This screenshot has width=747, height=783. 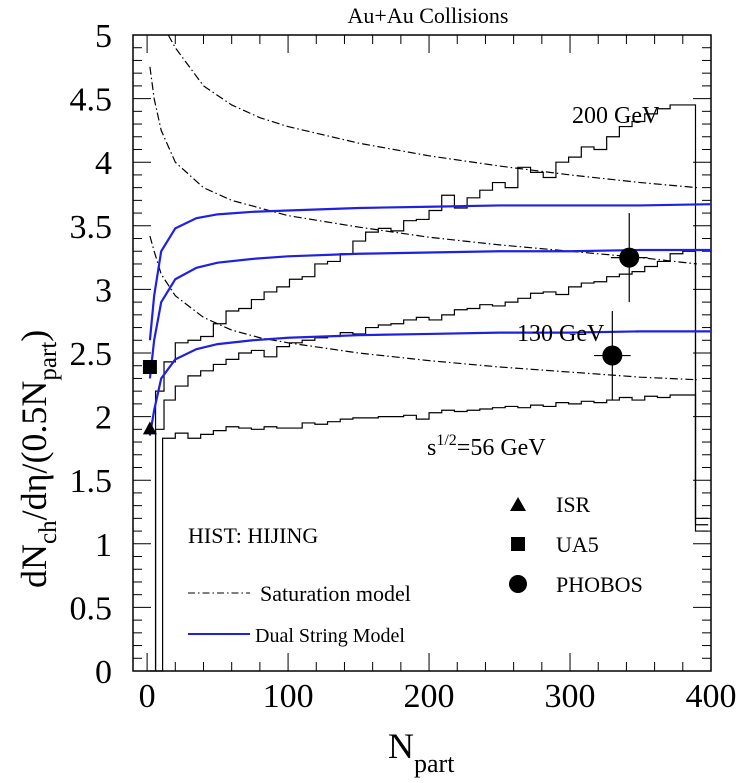 What do you see at coordinates (599, 584) in the screenshot?
I see `legend-phobos-label: PHOBOS` at bounding box center [599, 584].